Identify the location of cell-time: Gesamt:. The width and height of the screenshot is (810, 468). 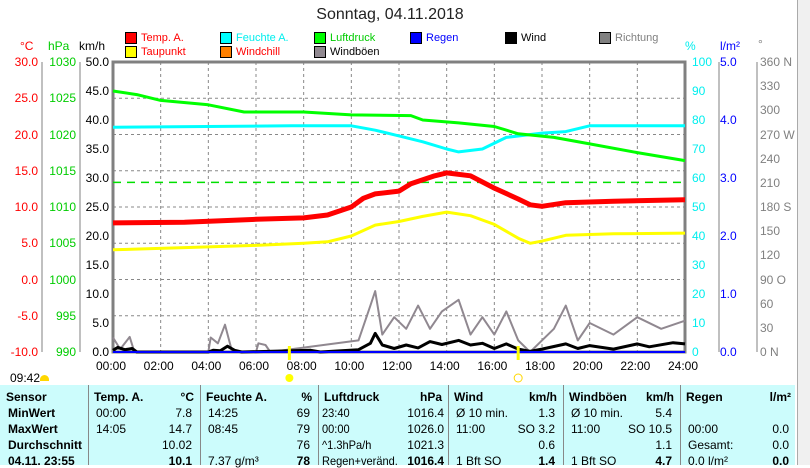
(711, 445).